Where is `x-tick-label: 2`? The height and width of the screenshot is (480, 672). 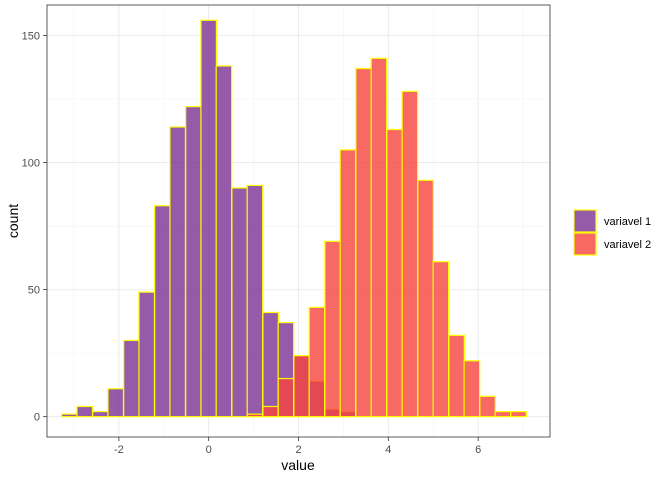 x-tick-label: 2 is located at coordinates (298, 450).